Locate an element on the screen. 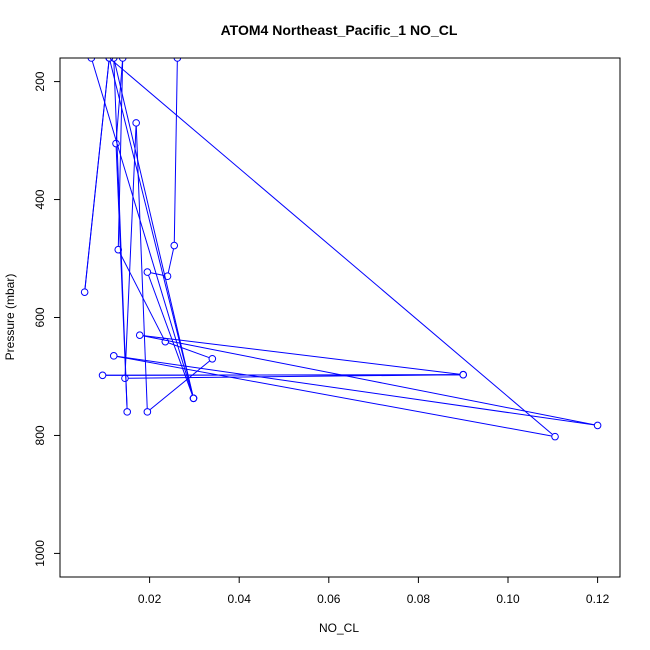 The height and width of the screenshot is (650, 650). x-tick-label: 0.04 is located at coordinates (240, 599).